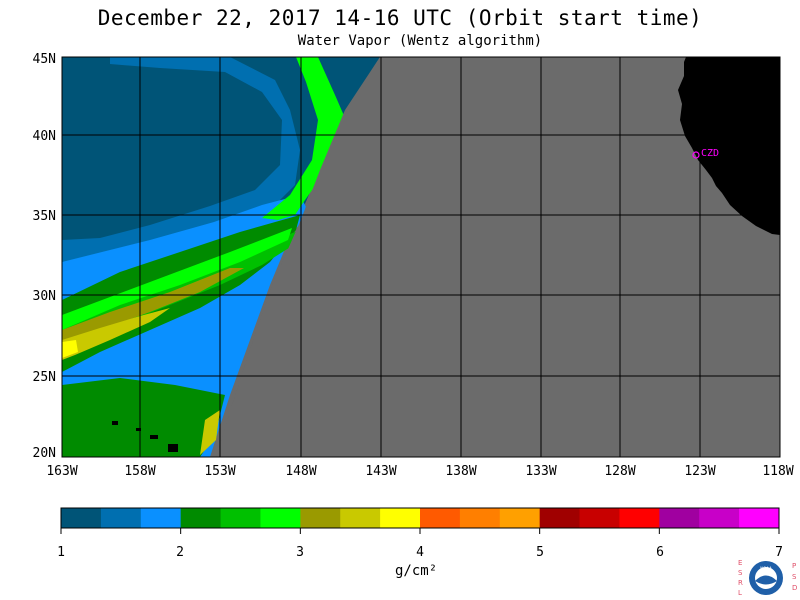 This screenshot has width=800, height=600. What do you see at coordinates (44, 216) in the screenshot?
I see `lat-label: 35N` at bounding box center [44, 216].